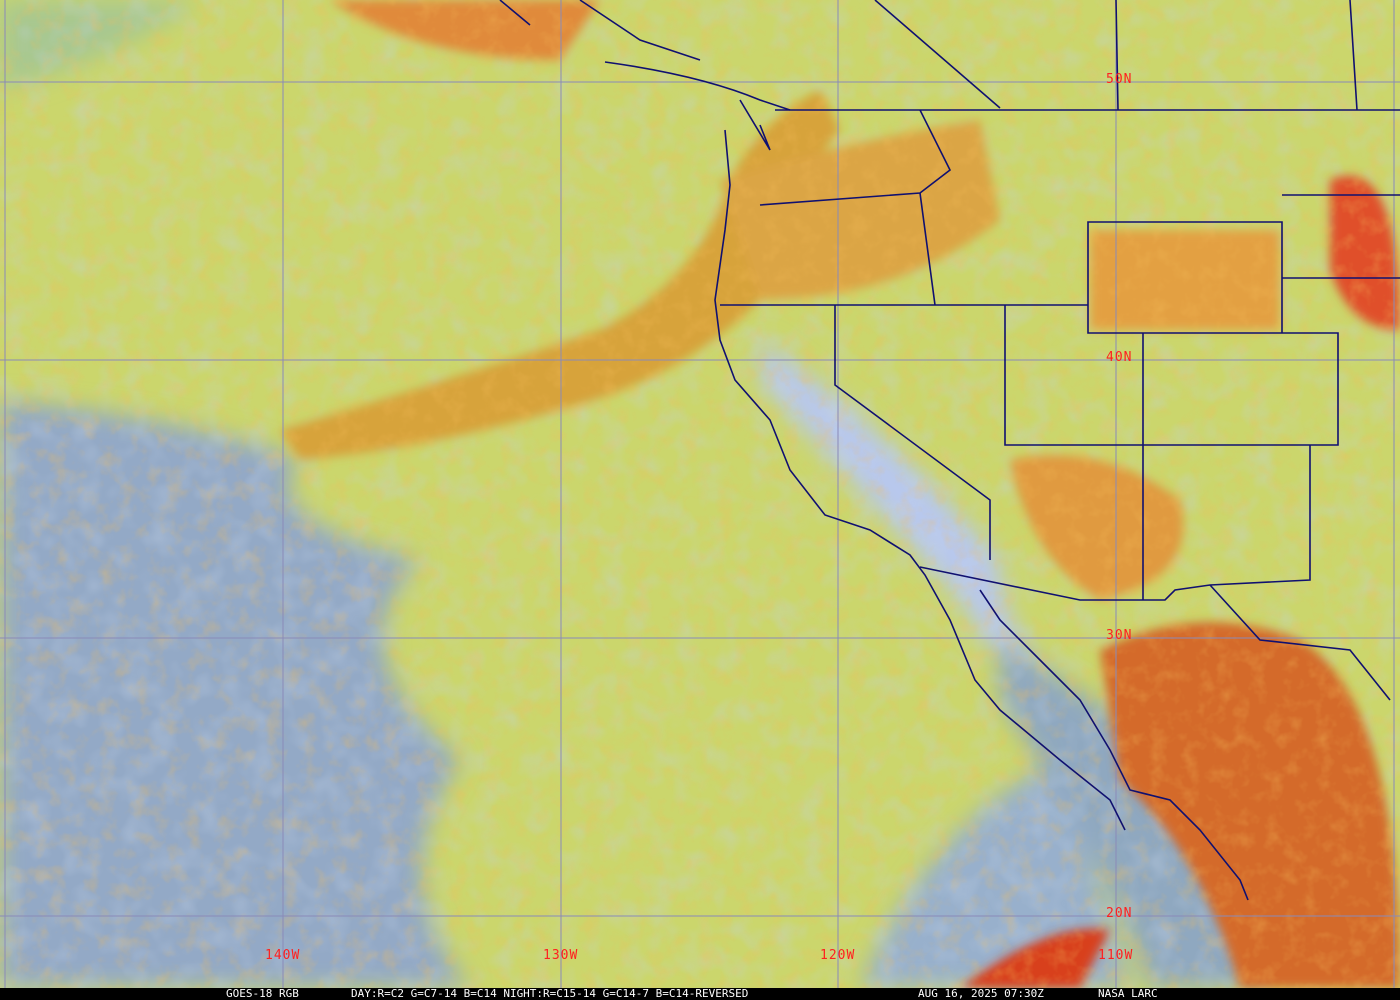 This screenshot has height=1000, width=1400. Describe the element at coordinates (838, 955) in the screenshot. I see `longitude-label-120w: 120W` at that location.